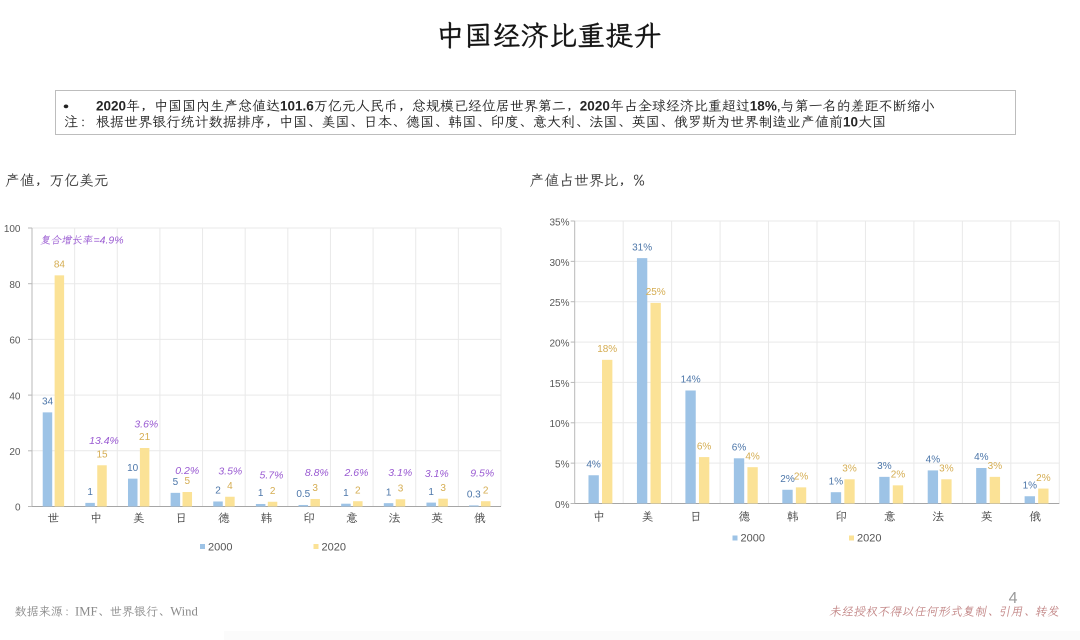  What do you see at coordinates (86, 612) in the screenshot?
I see `svg-text: IMF` at bounding box center [86, 612].